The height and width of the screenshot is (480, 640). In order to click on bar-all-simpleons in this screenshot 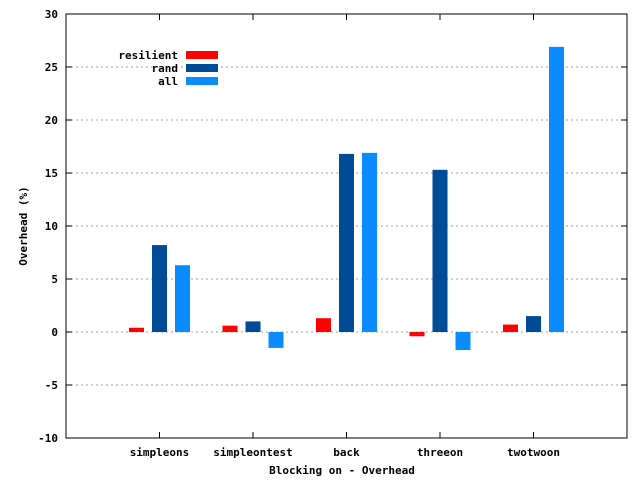, I will do `click(182, 298)`.